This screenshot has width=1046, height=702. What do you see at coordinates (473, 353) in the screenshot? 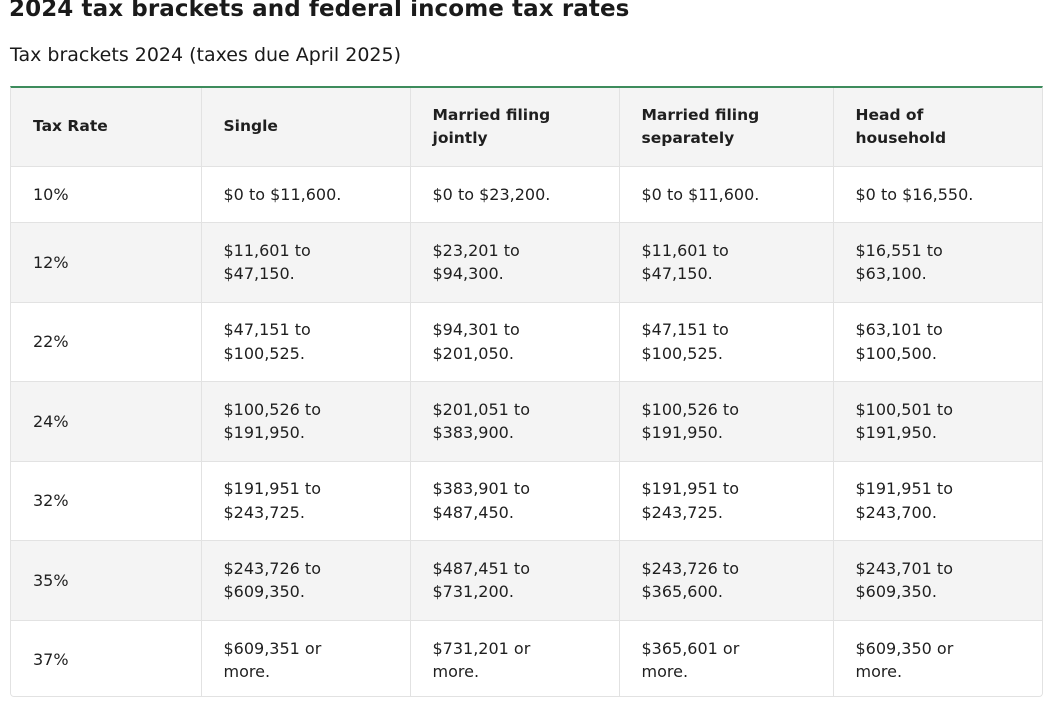
I see `cell-text: $201,050.` at bounding box center [473, 353].